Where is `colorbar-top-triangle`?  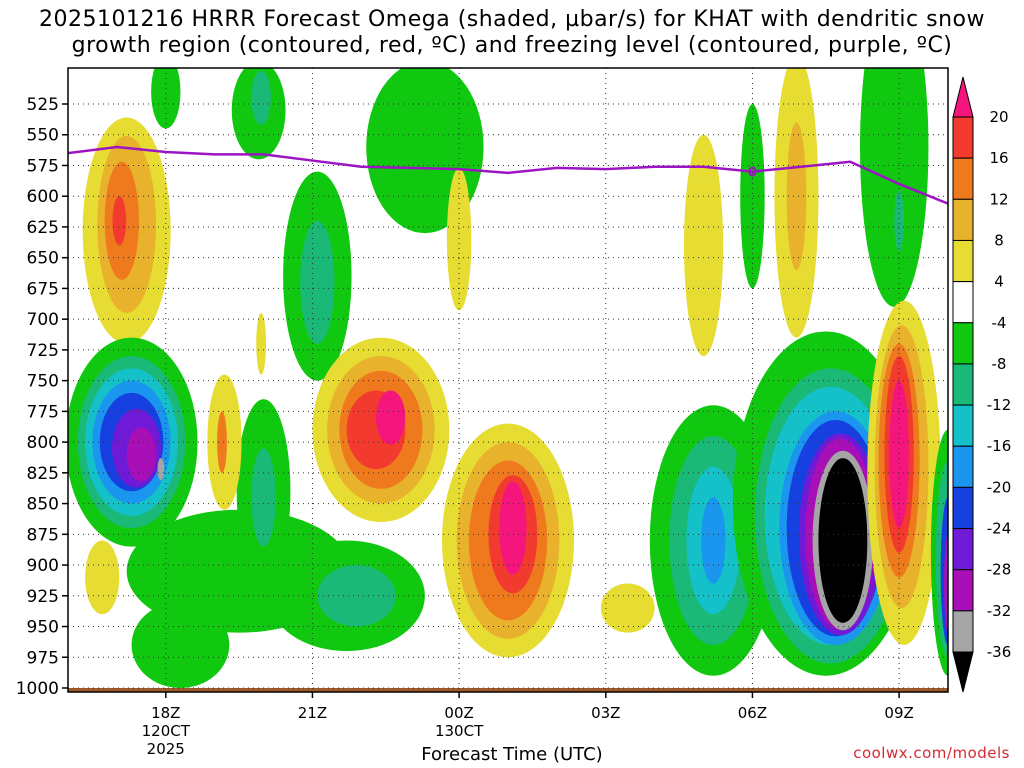 colorbar-top-triangle is located at coordinates (963, 97).